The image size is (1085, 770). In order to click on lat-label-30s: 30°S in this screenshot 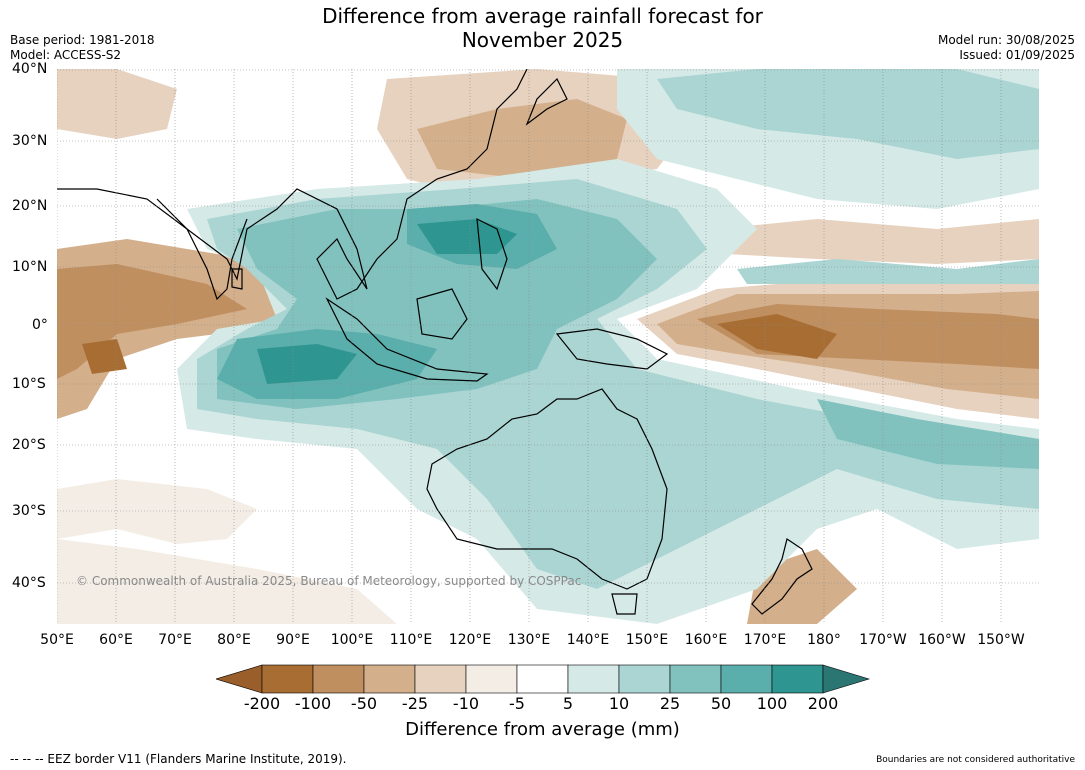, I will do `click(29, 511)`.